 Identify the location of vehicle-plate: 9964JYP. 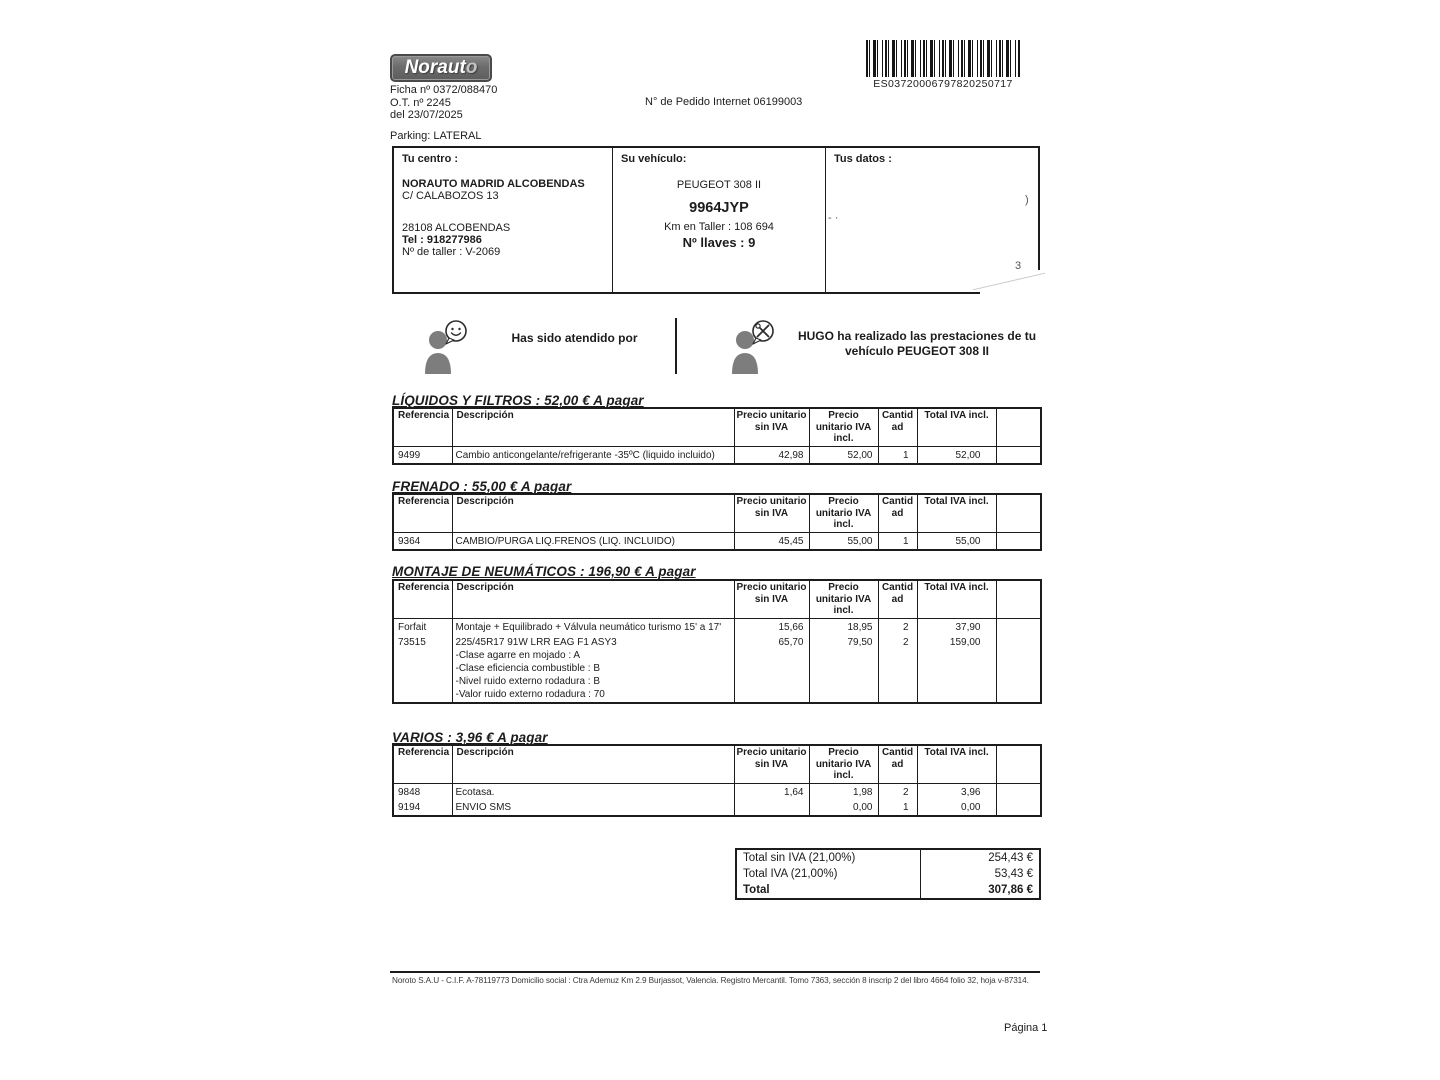
(719, 208).